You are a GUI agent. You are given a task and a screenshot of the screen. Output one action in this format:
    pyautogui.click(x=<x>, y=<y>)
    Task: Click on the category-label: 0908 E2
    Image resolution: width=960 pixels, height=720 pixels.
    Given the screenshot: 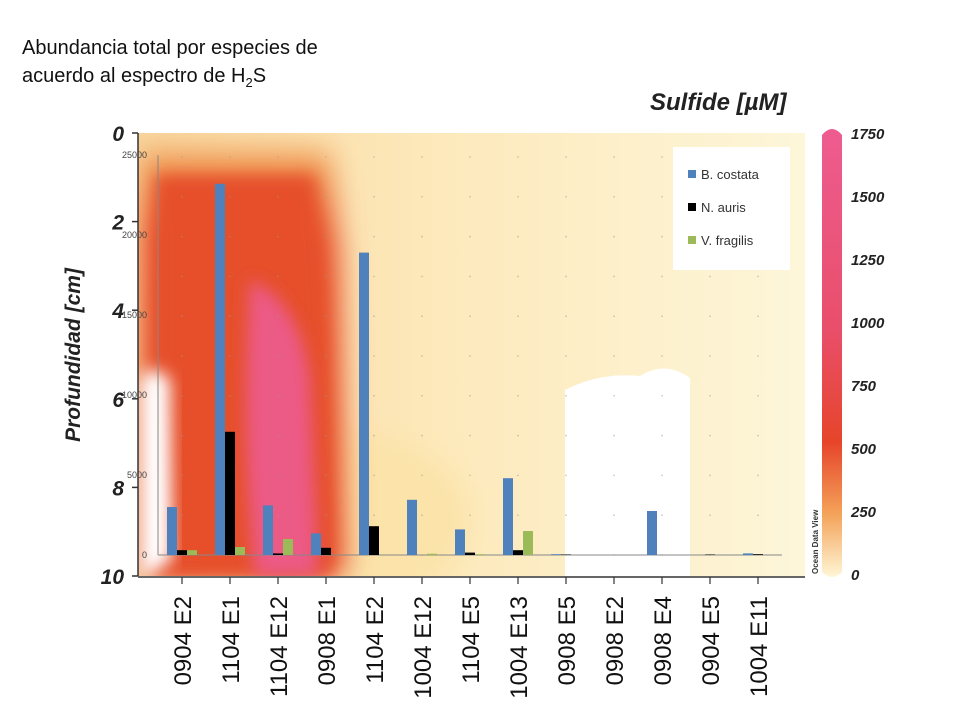 What is the action you would take?
    pyautogui.click(x=615, y=640)
    